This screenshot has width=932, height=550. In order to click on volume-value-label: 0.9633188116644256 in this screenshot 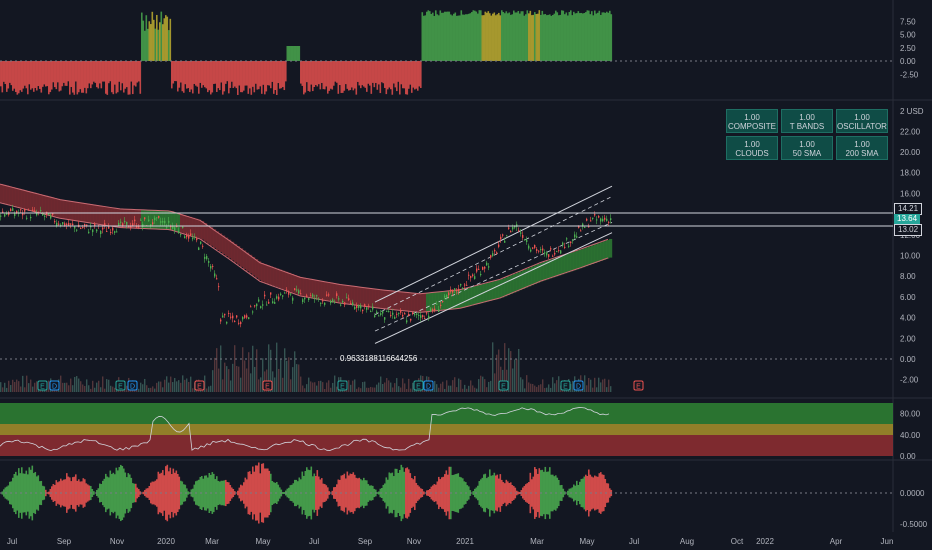, I will do `click(379, 358)`.